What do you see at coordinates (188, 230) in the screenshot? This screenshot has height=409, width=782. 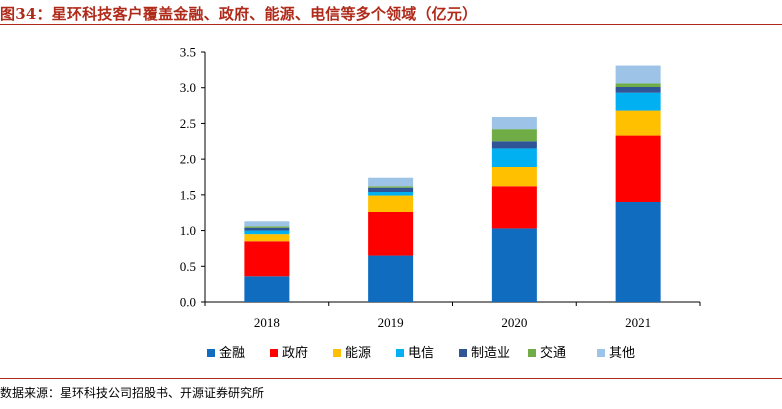 I see `y-tick-label: 1.0` at bounding box center [188, 230].